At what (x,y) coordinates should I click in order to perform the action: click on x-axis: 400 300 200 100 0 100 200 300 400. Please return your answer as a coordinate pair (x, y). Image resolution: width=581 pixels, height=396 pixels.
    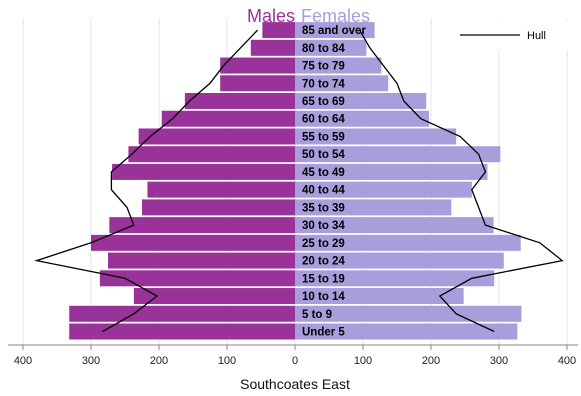
    Looking at the image, I should click on (293, 355).